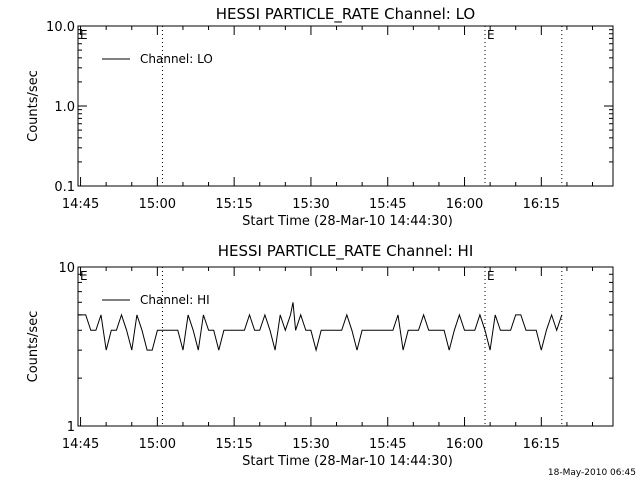  I want to click on series-line, so click(320, 327).